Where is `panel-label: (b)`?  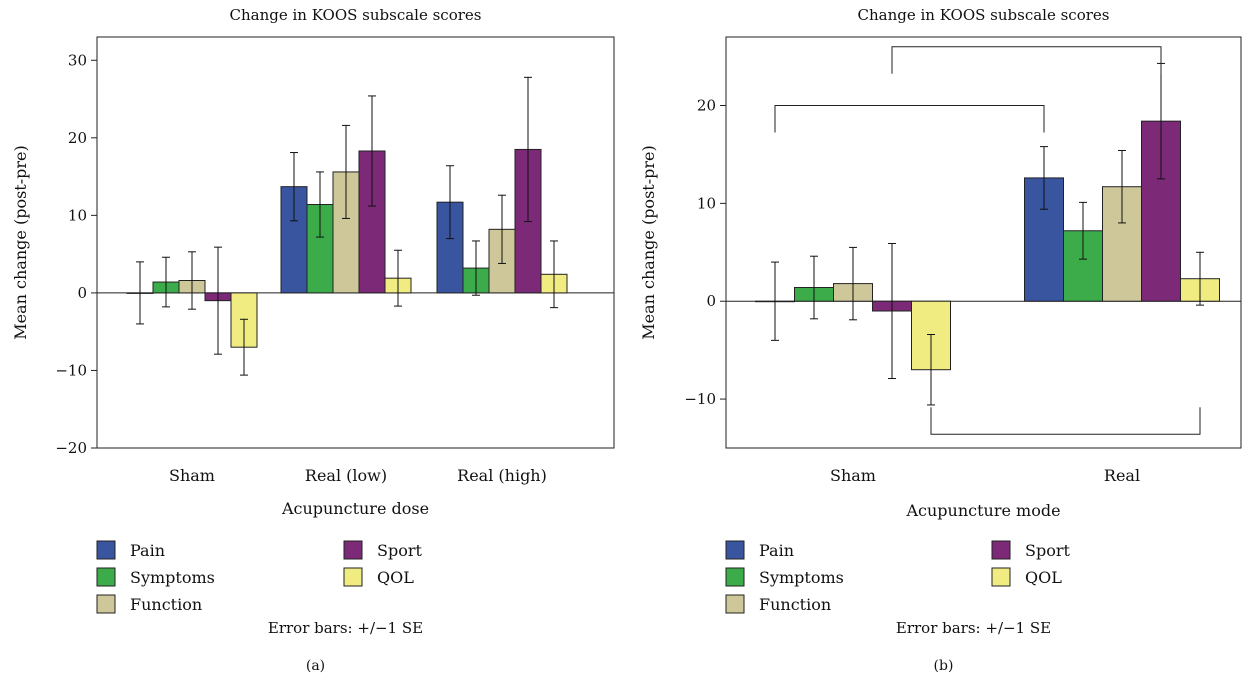 panel-label: (b) is located at coordinates (944, 666).